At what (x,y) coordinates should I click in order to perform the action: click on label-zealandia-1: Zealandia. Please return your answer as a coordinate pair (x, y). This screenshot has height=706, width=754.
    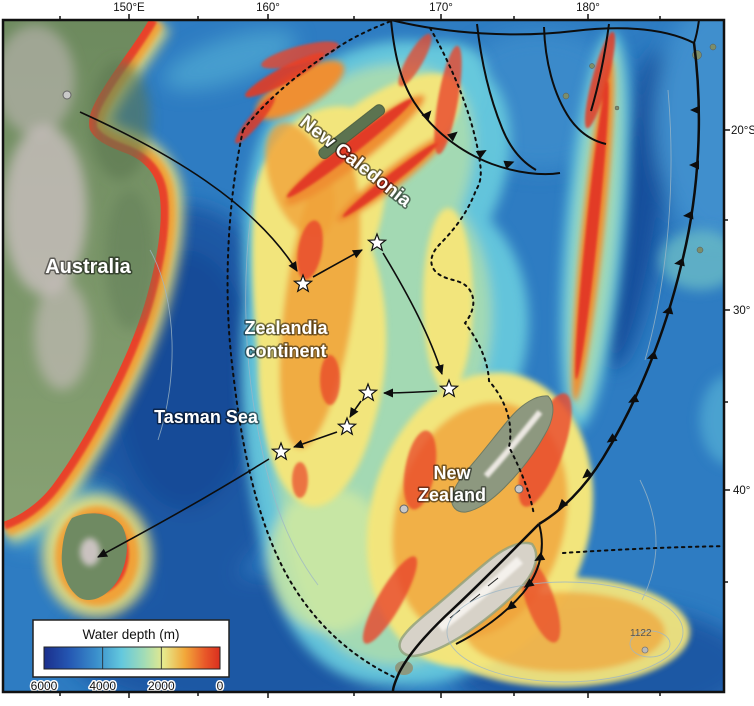
    Looking at the image, I should click on (286, 328).